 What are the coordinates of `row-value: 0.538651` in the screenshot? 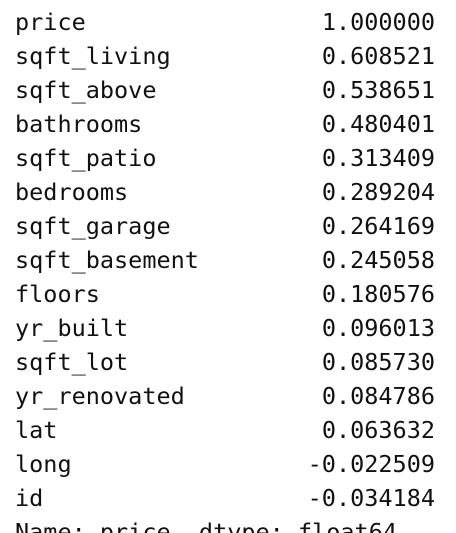 It's located at (378, 90).